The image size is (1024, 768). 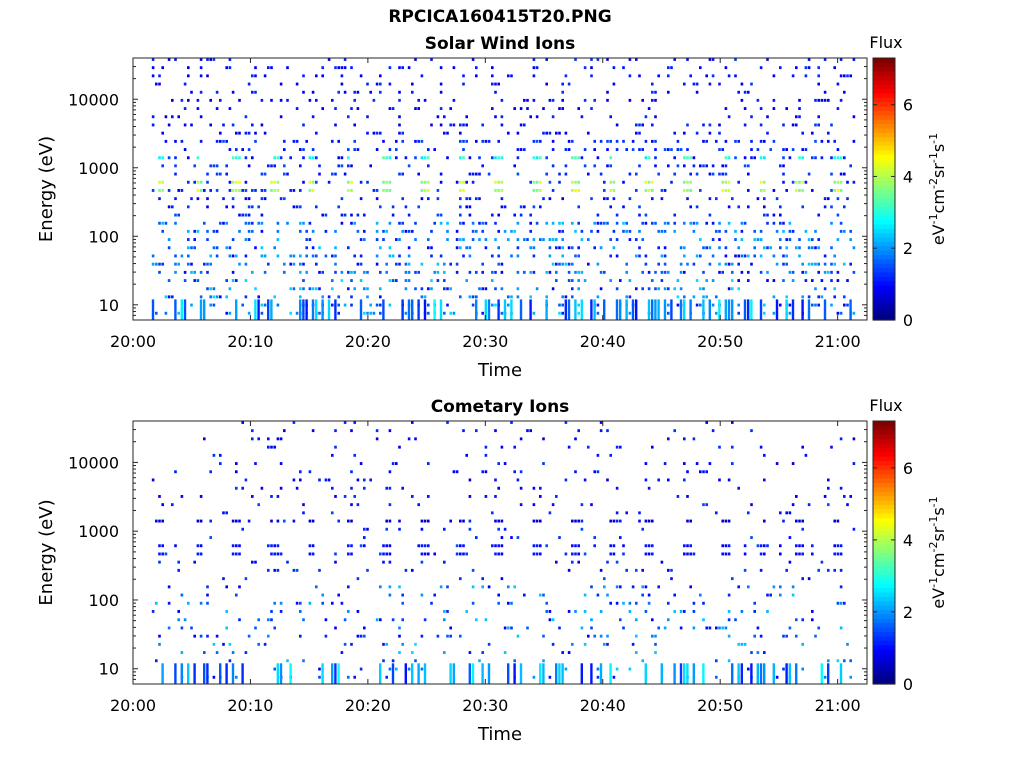 I want to click on colorbar-segment, so click(x=884, y=296).